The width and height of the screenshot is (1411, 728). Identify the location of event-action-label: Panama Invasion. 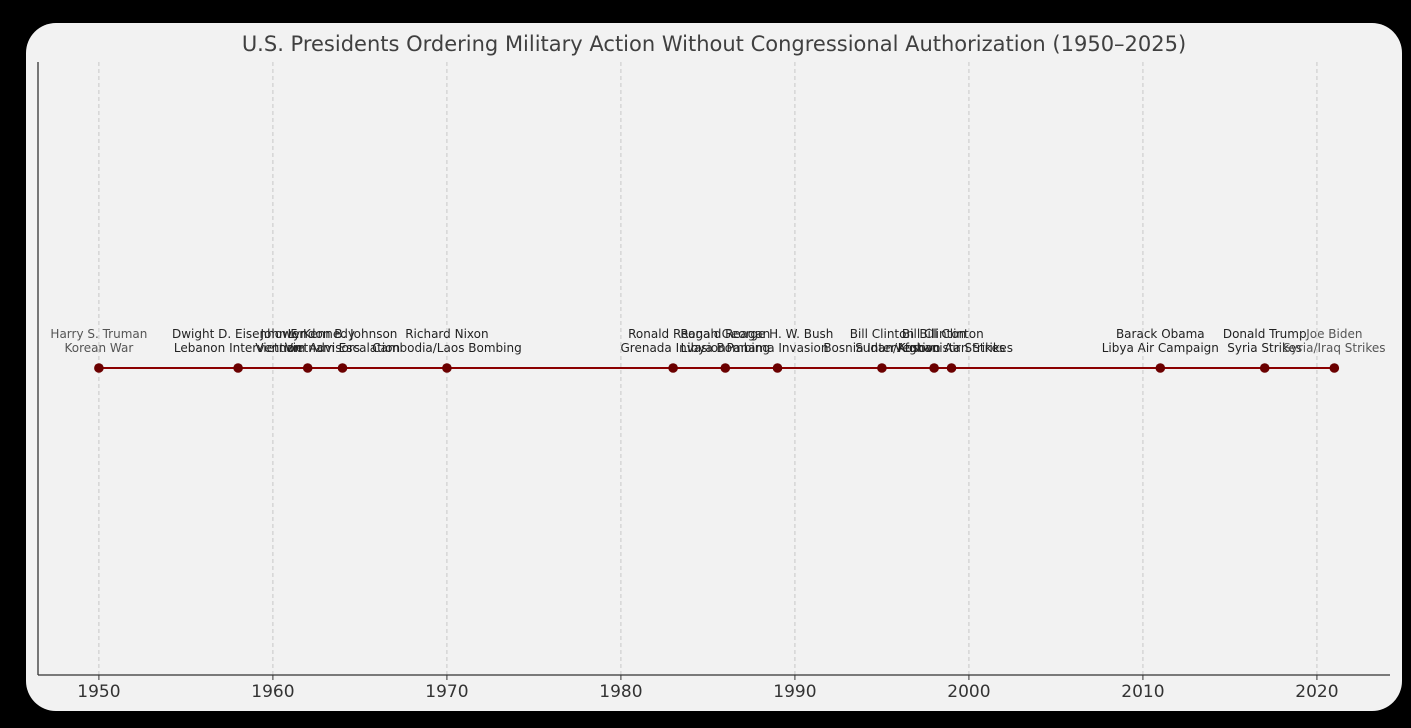
(778, 348).